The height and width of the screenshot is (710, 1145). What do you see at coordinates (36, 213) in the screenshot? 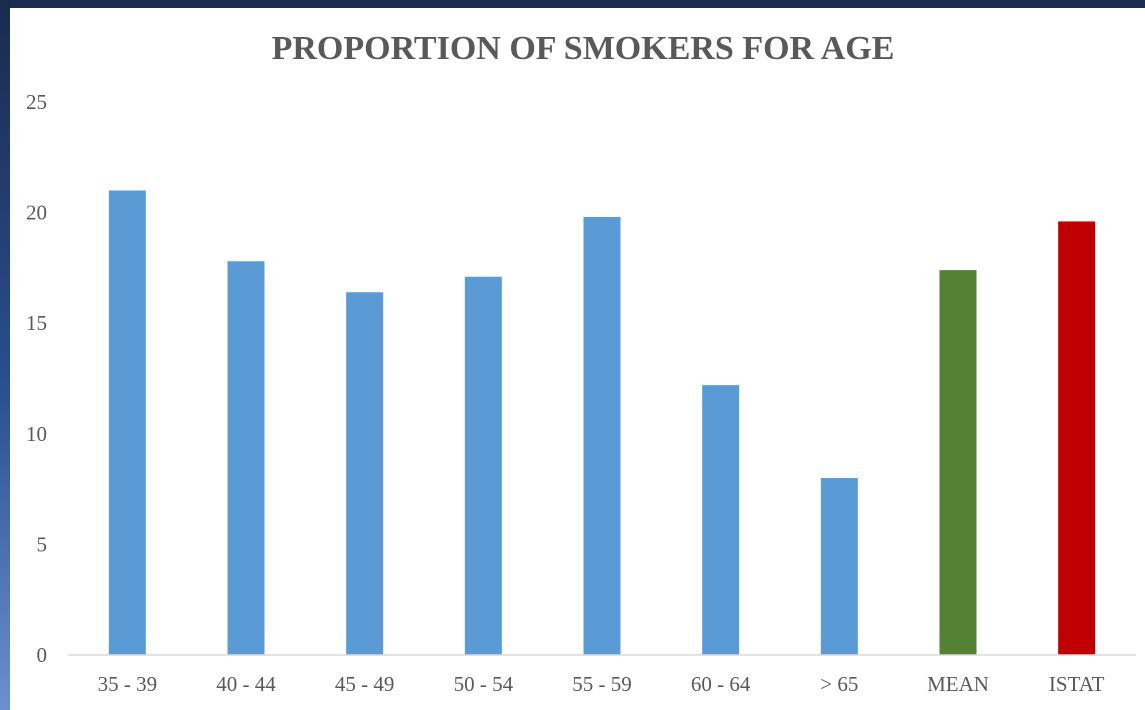
I see `y-tick-label: 20` at bounding box center [36, 213].